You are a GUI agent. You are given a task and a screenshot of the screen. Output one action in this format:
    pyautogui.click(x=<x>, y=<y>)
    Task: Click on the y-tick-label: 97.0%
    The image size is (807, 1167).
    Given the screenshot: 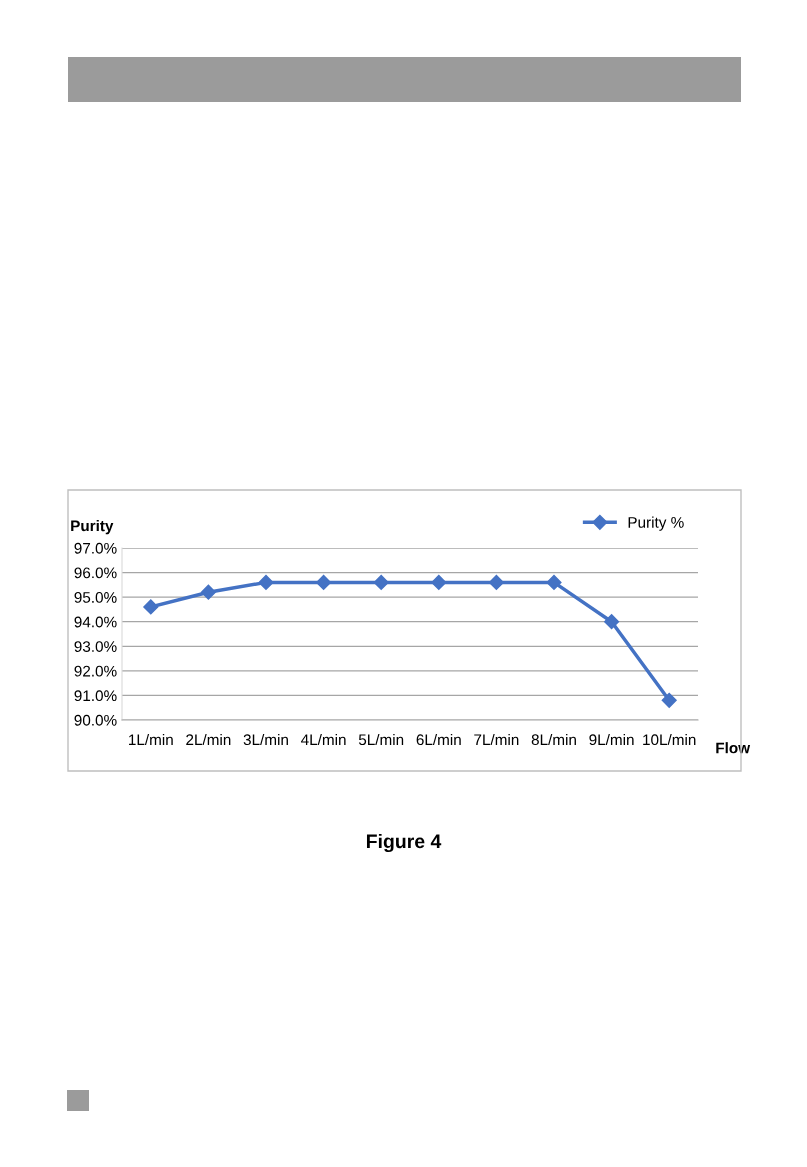 What is the action you would take?
    pyautogui.click(x=95, y=548)
    